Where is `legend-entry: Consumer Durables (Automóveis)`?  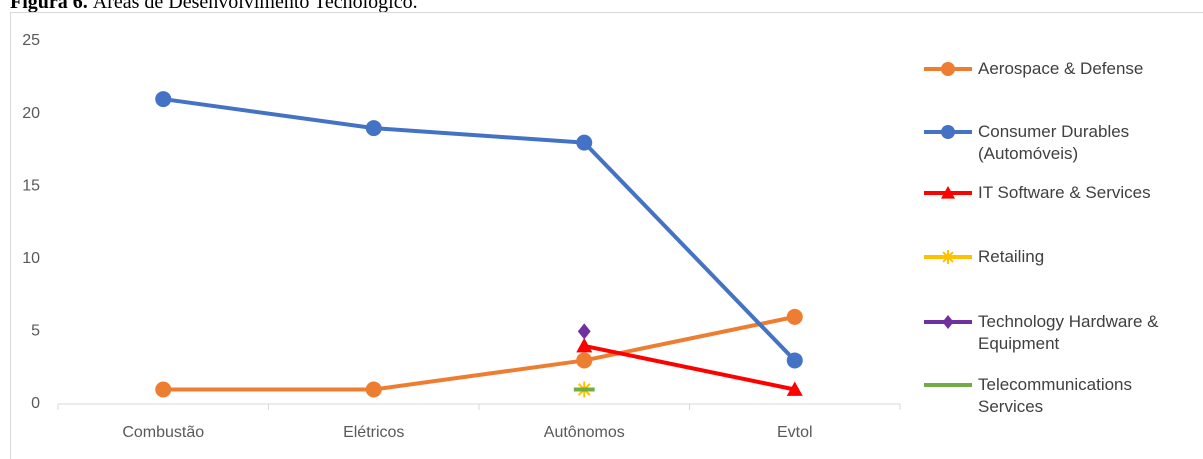 legend-entry: Consumer Durables (Automóveis) is located at coordinates (1061, 143).